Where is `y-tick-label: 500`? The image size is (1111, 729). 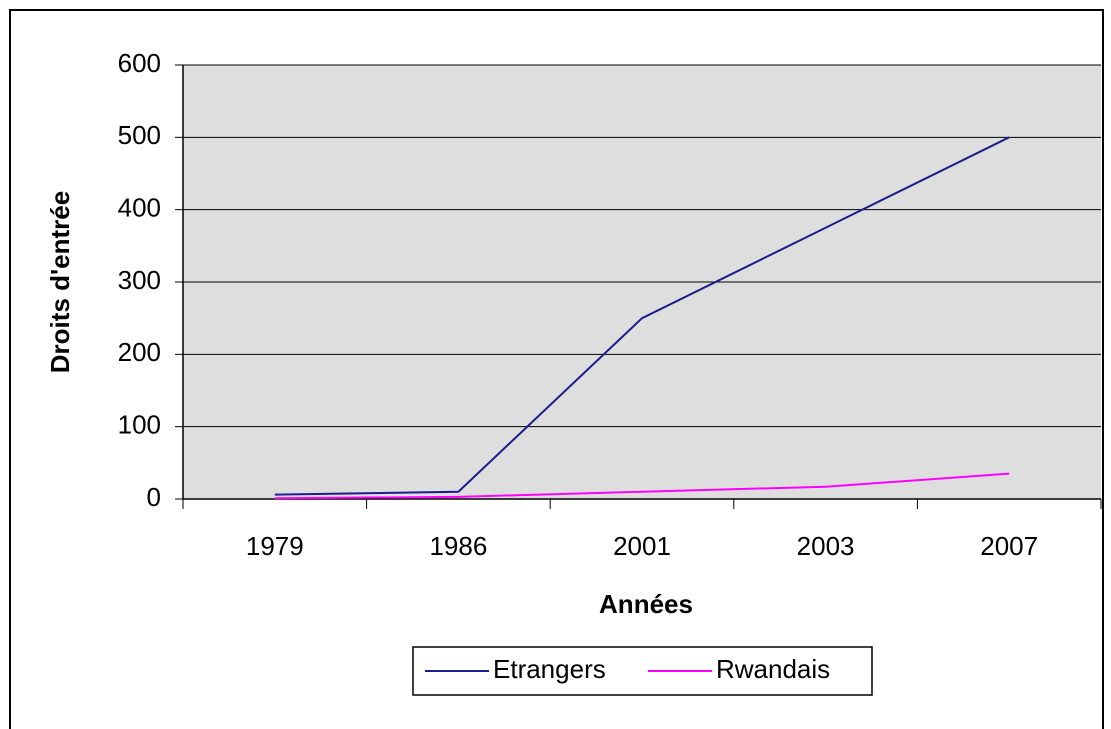 y-tick-label: 500 is located at coordinates (139, 135).